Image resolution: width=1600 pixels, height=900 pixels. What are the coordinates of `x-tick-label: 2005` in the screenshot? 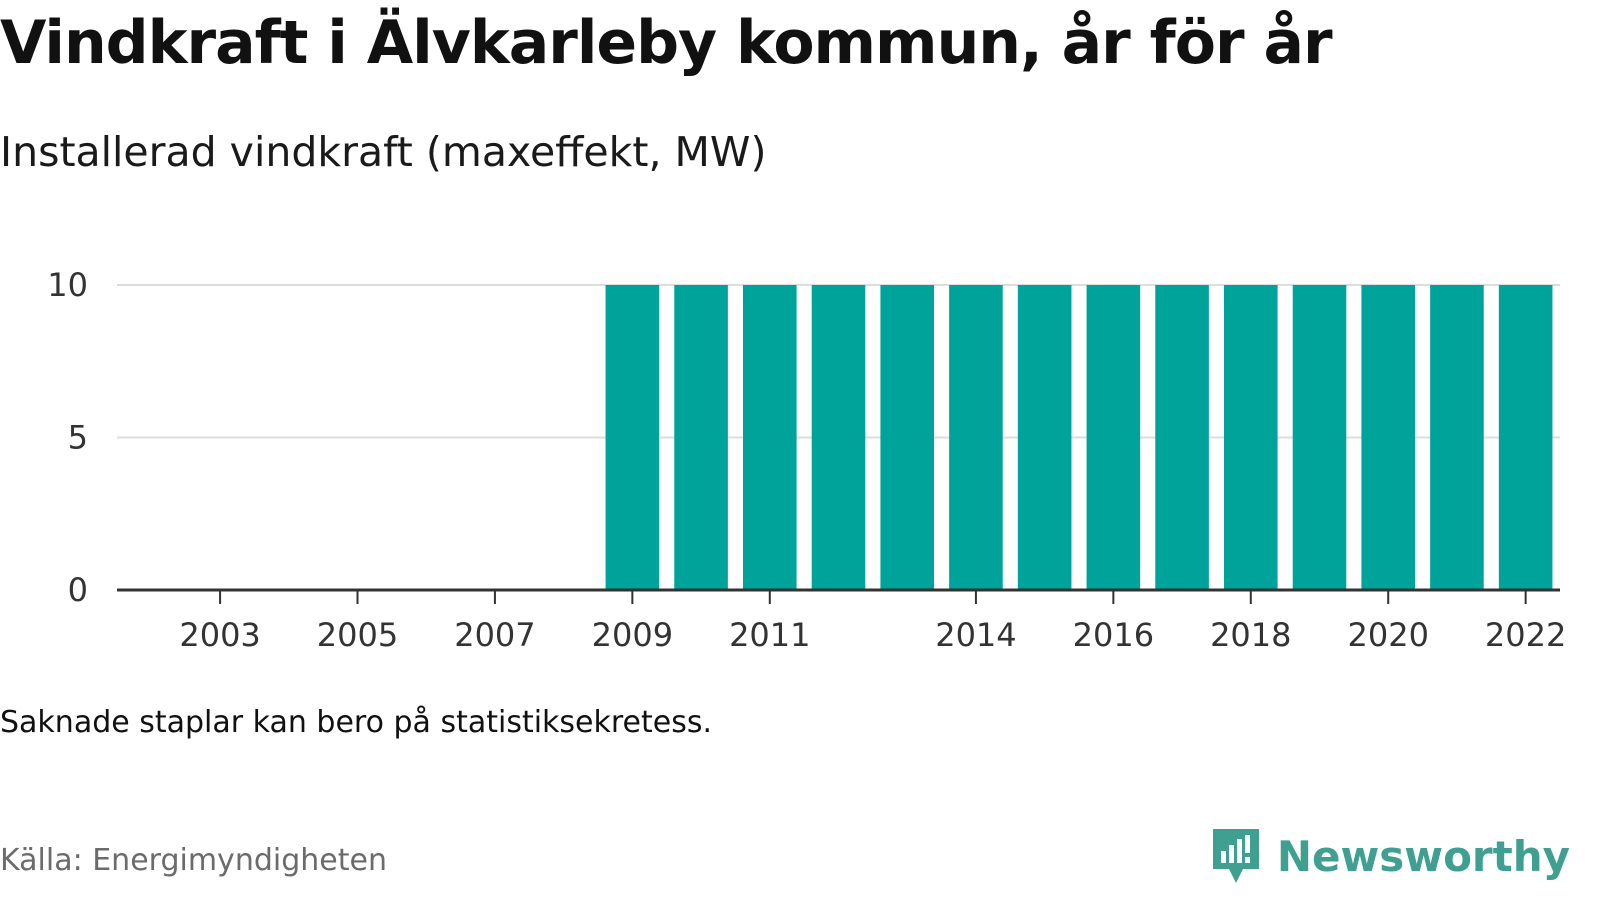 It's located at (357, 635).